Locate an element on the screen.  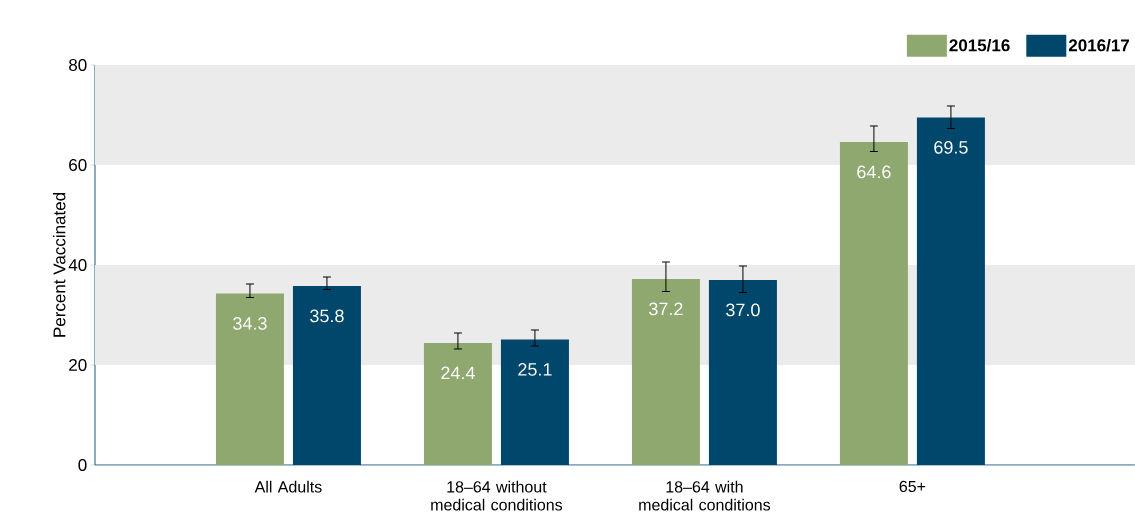
y-tick-label: 40 is located at coordinates (77, 265).